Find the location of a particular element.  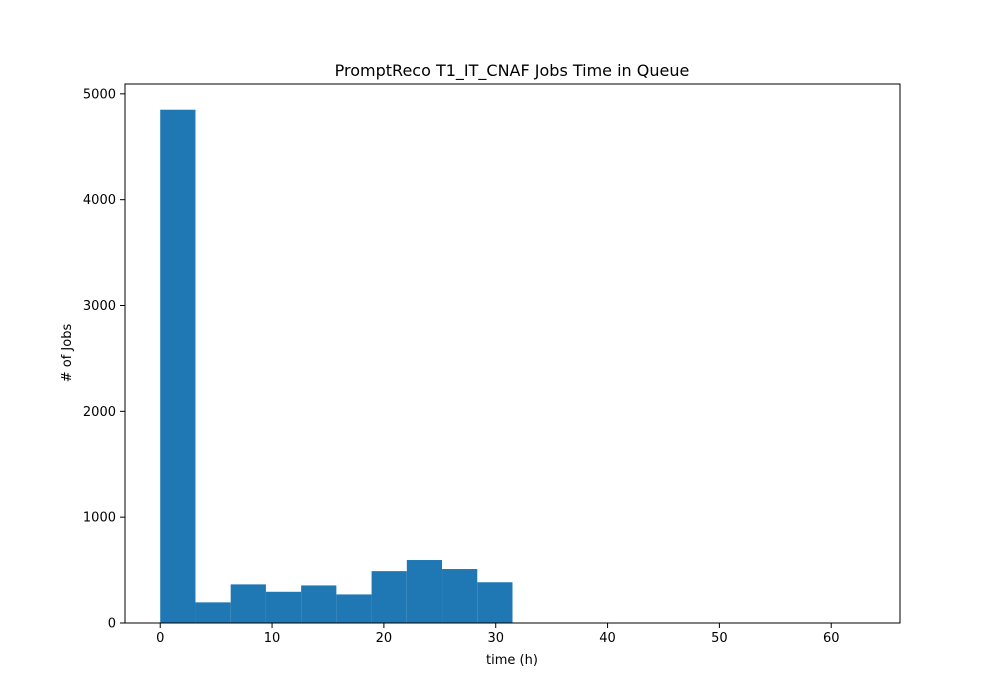

x-tick-label-1: 10 is located at coordinates (272, 638).